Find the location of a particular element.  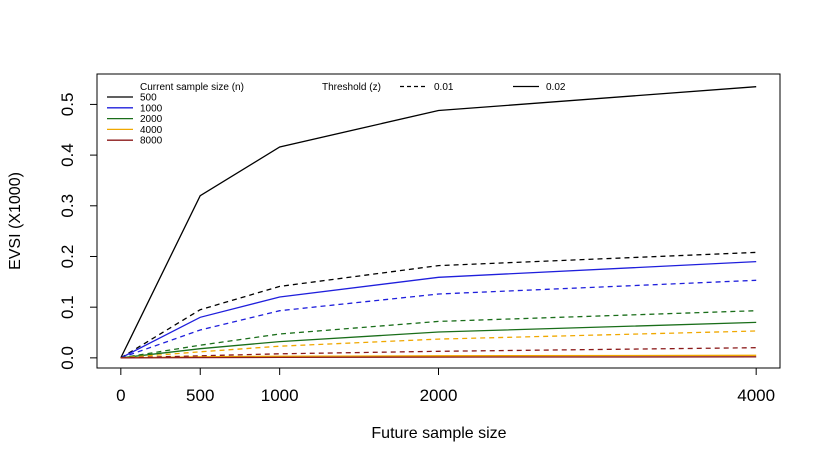

x-tick-label: 4000 is located at coordinates (756, 395).